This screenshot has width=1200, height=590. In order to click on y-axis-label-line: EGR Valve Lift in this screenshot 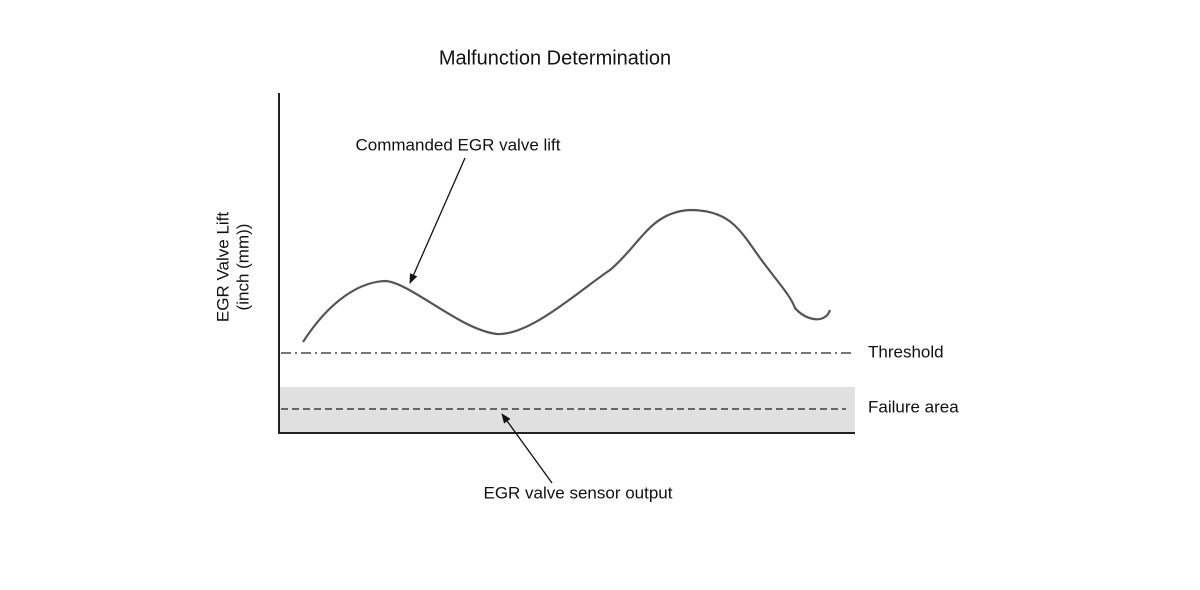, I will do `click(222, 267)`.